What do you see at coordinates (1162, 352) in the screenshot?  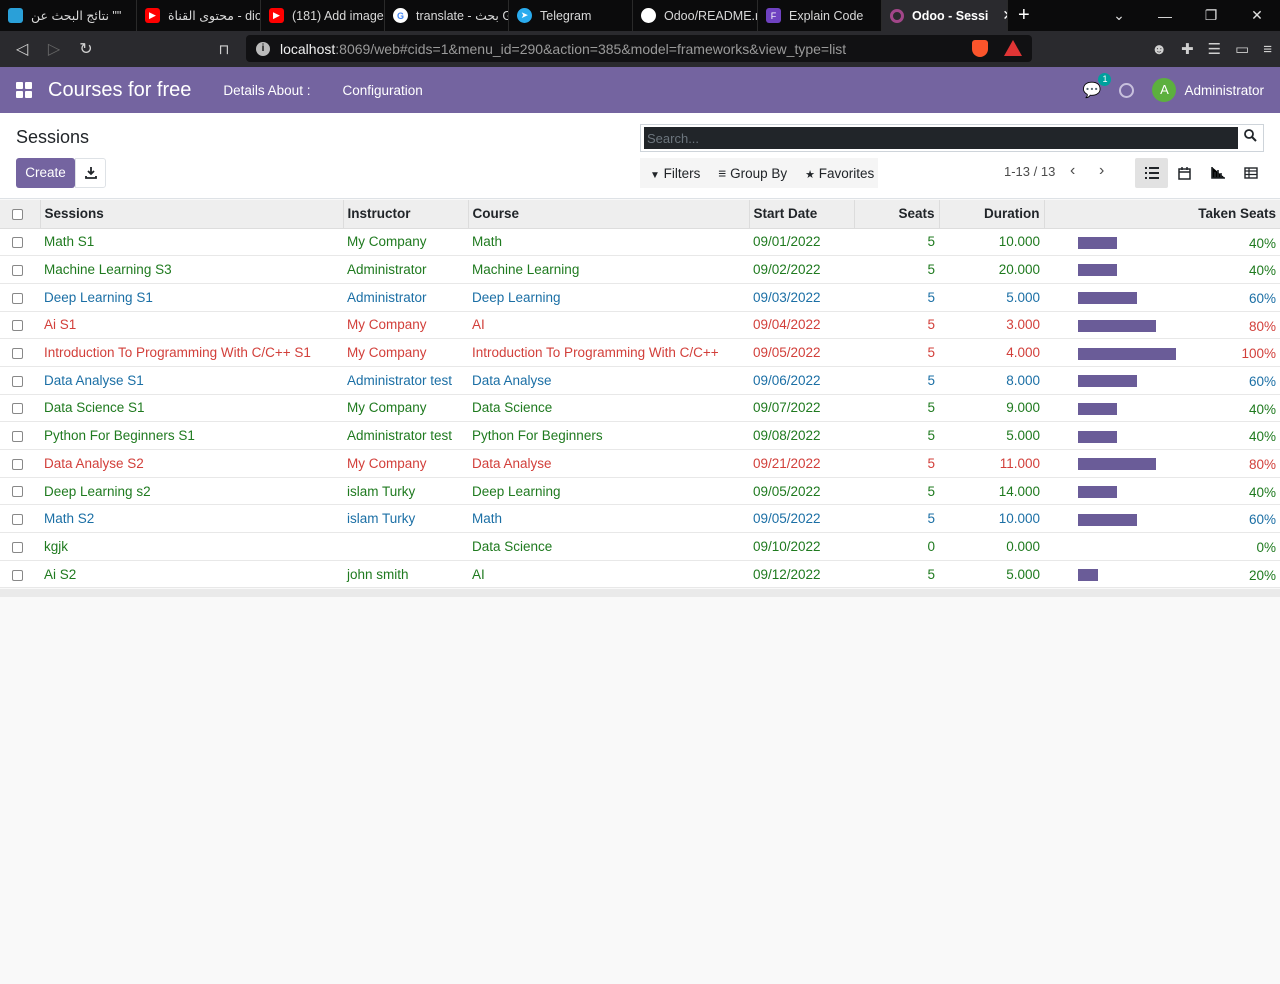 I see `cell-taken-seats: 100%` at bounding box center [1162, 352].